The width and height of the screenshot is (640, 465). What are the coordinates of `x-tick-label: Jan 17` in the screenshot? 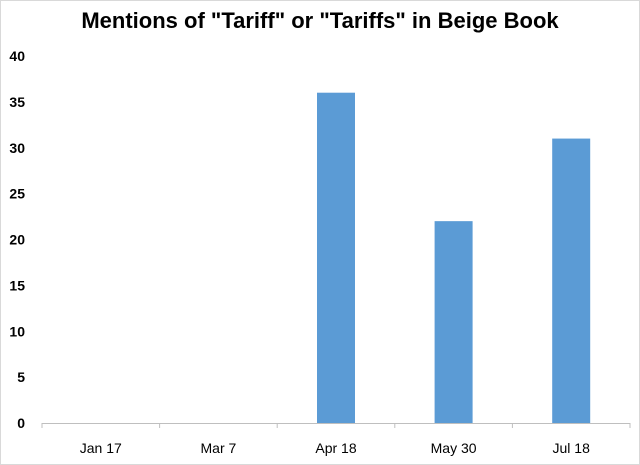 It's located at (101, 448).